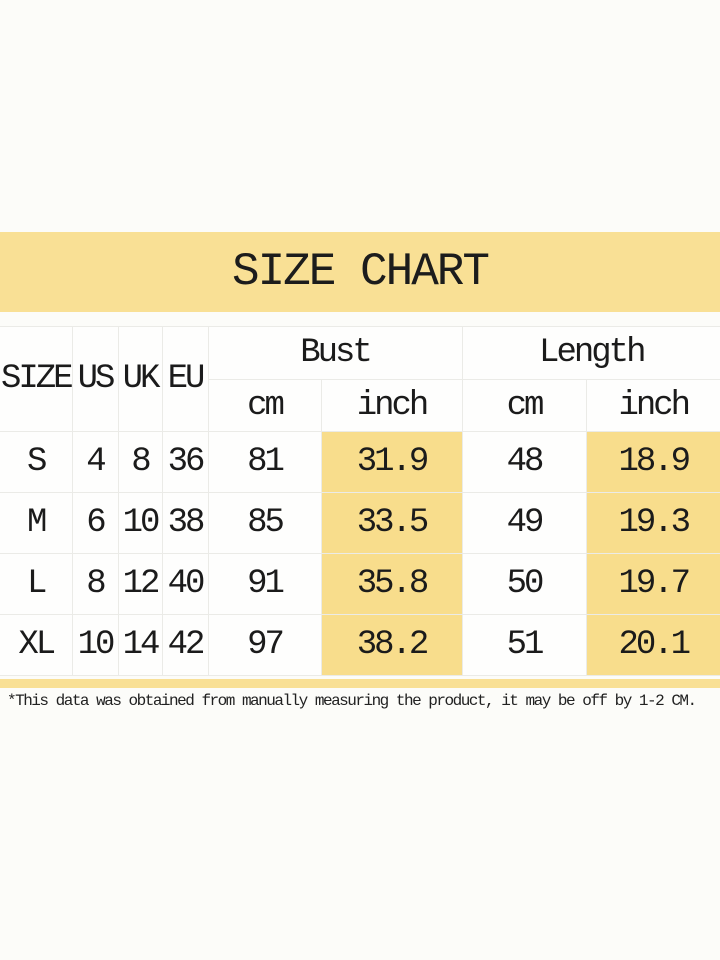 The height and width of the screenshot is (960, 720). Describe the element at coordinates (524, 462) in the screenshot. I see `table-cell: 48` at that location.